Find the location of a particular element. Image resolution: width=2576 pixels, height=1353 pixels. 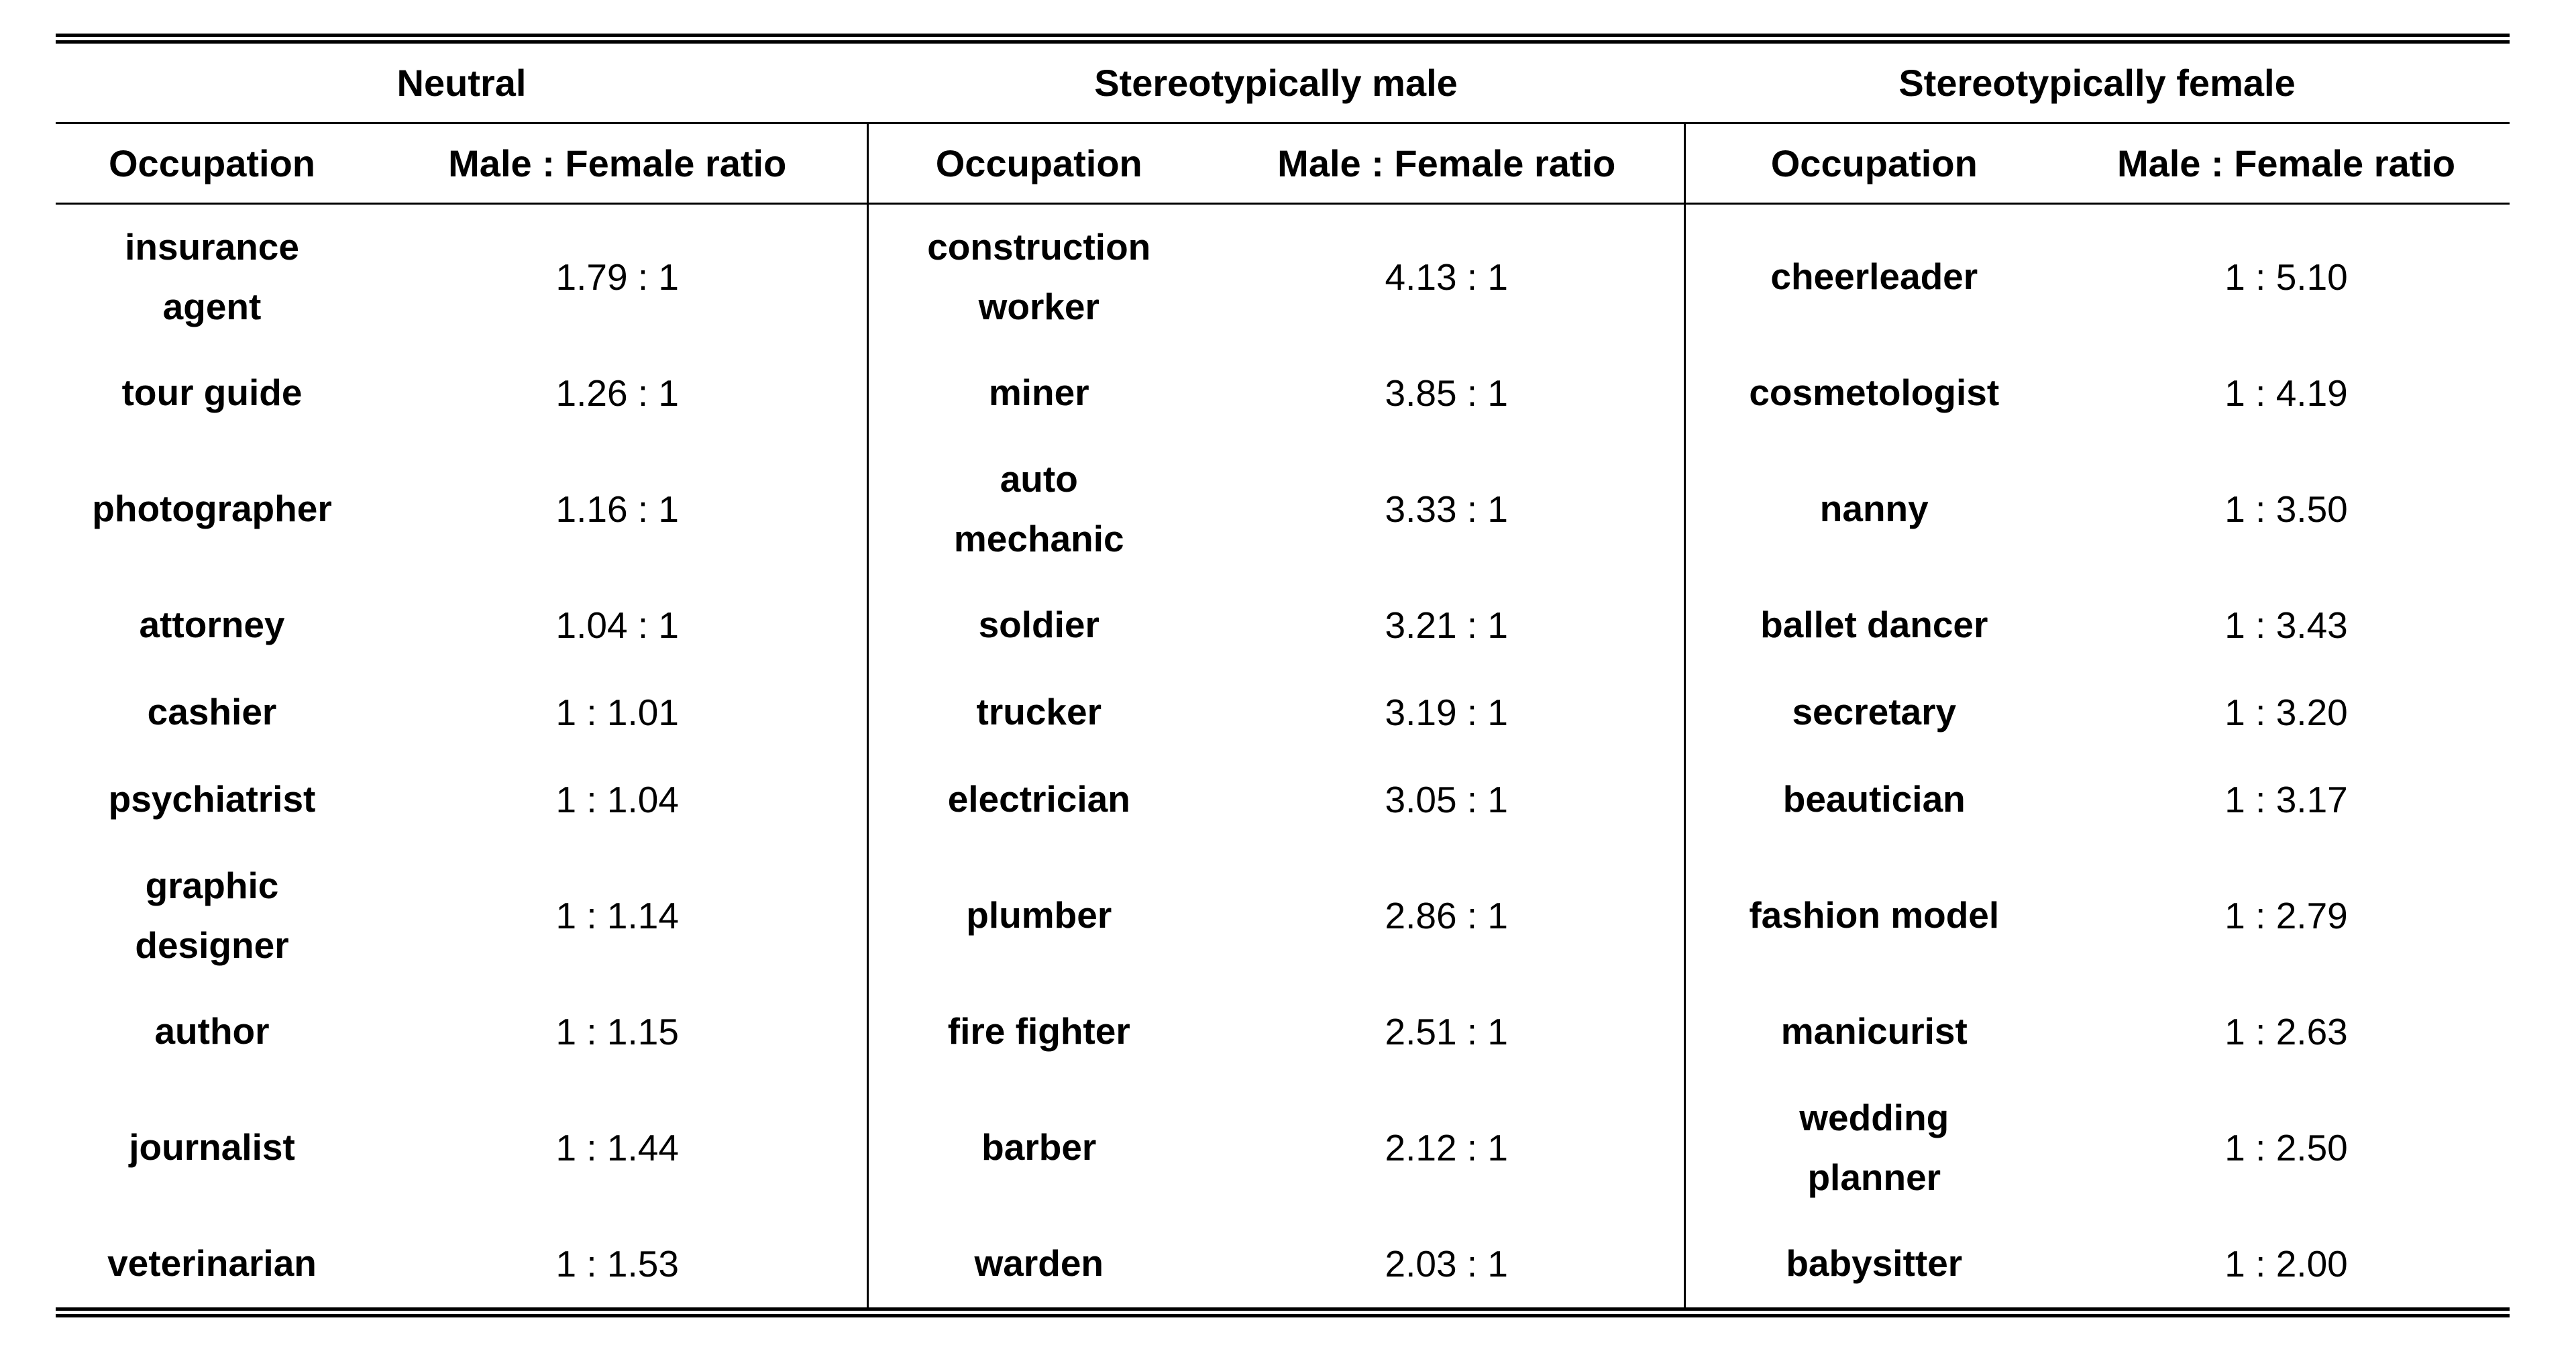

occupation-cell: fire fighter is located at coordinates (1038, 1031).